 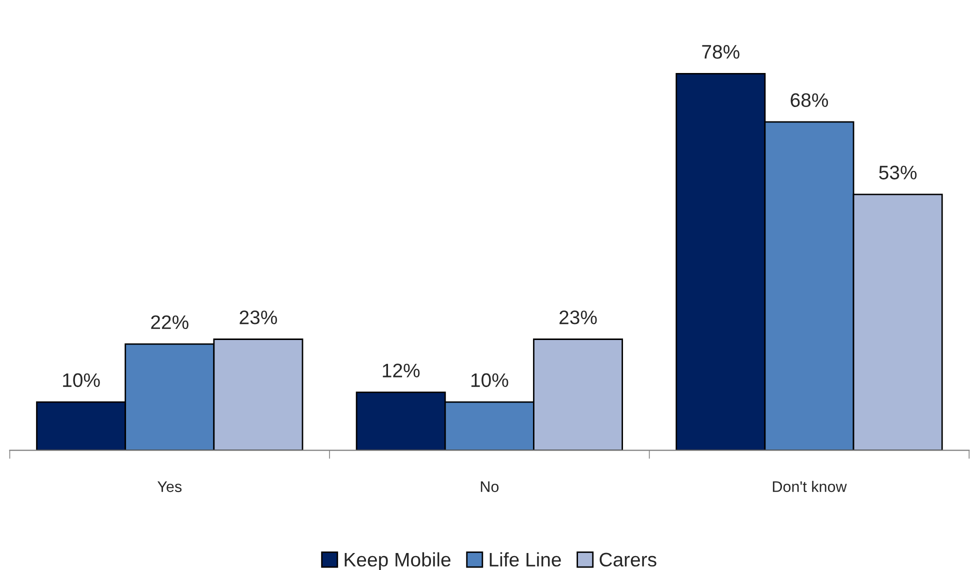 I want to click on legend-label: Life Line, so click(x=525, y=559).